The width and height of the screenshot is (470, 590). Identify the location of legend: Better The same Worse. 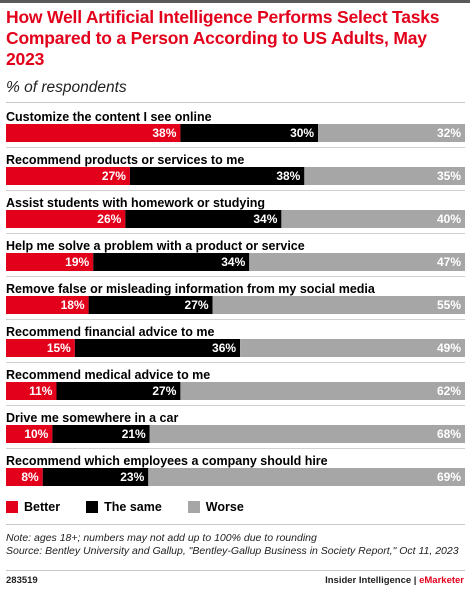
(138, 507).